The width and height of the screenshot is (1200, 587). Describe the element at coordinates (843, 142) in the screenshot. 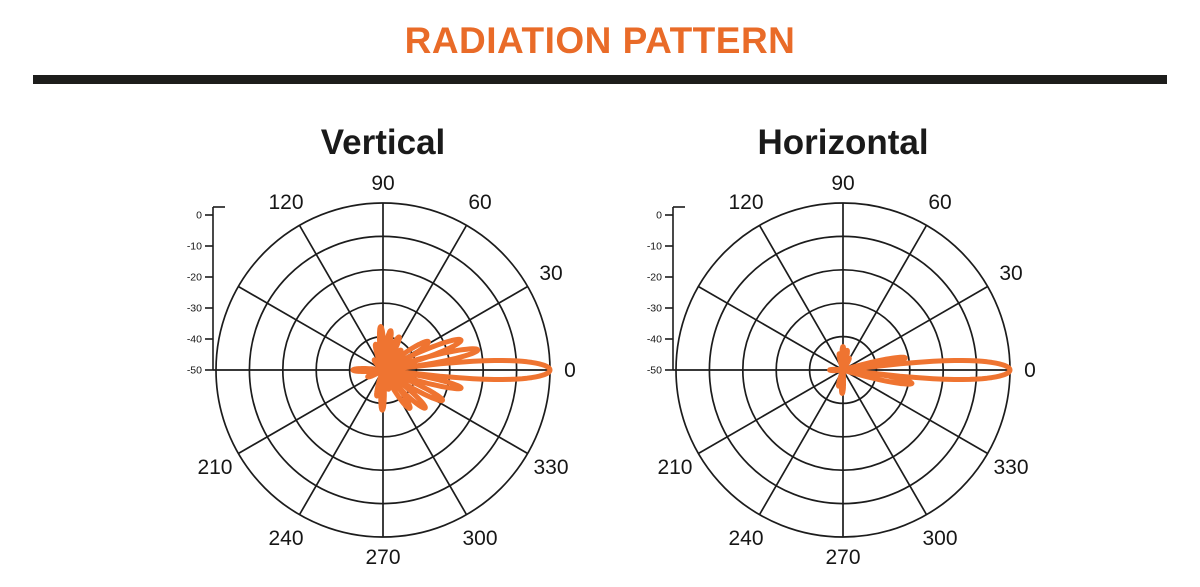

I see `chart-title-horizontal: Horizontal` at that location.